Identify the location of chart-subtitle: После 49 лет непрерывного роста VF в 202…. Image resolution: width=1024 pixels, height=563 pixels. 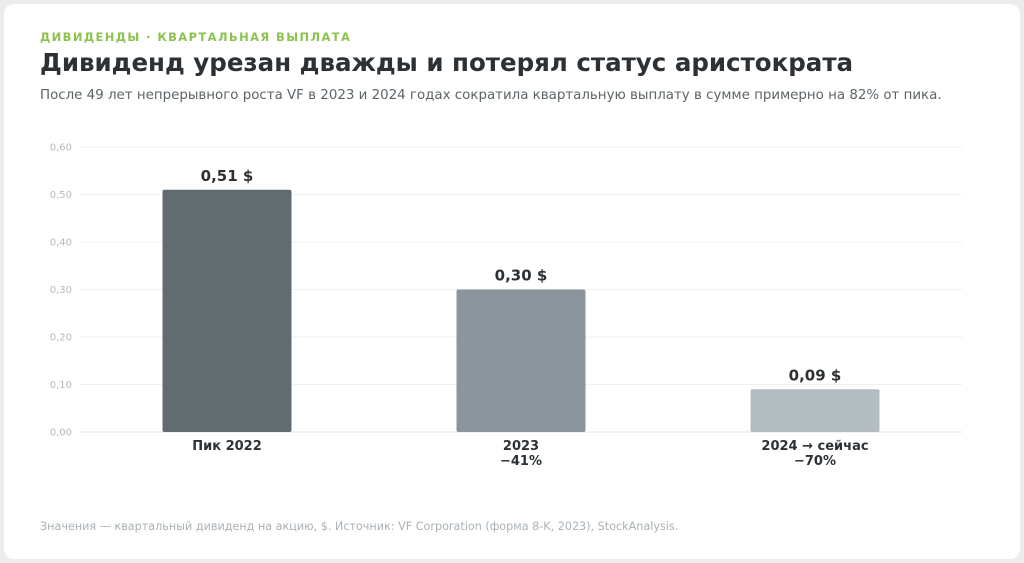
(491, 95).